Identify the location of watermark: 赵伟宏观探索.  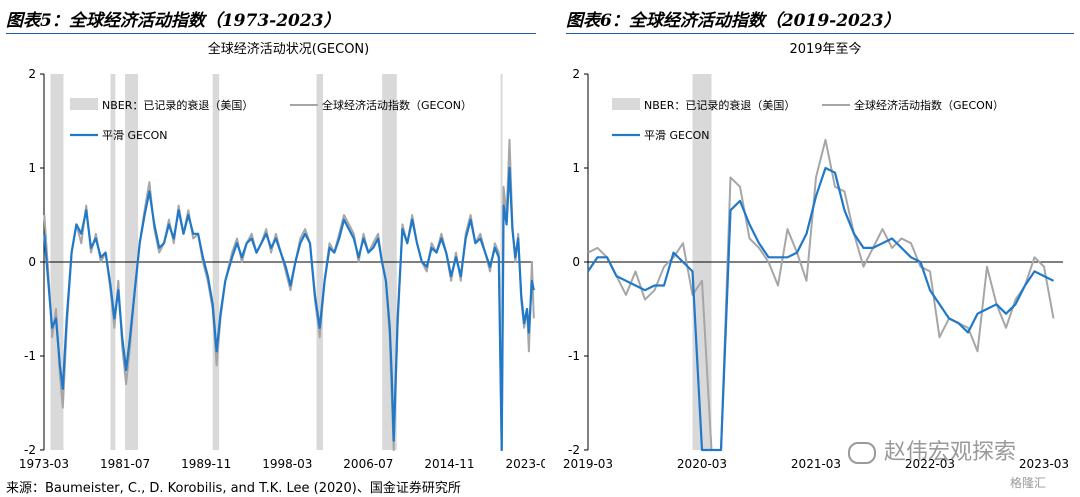
(932, 450).